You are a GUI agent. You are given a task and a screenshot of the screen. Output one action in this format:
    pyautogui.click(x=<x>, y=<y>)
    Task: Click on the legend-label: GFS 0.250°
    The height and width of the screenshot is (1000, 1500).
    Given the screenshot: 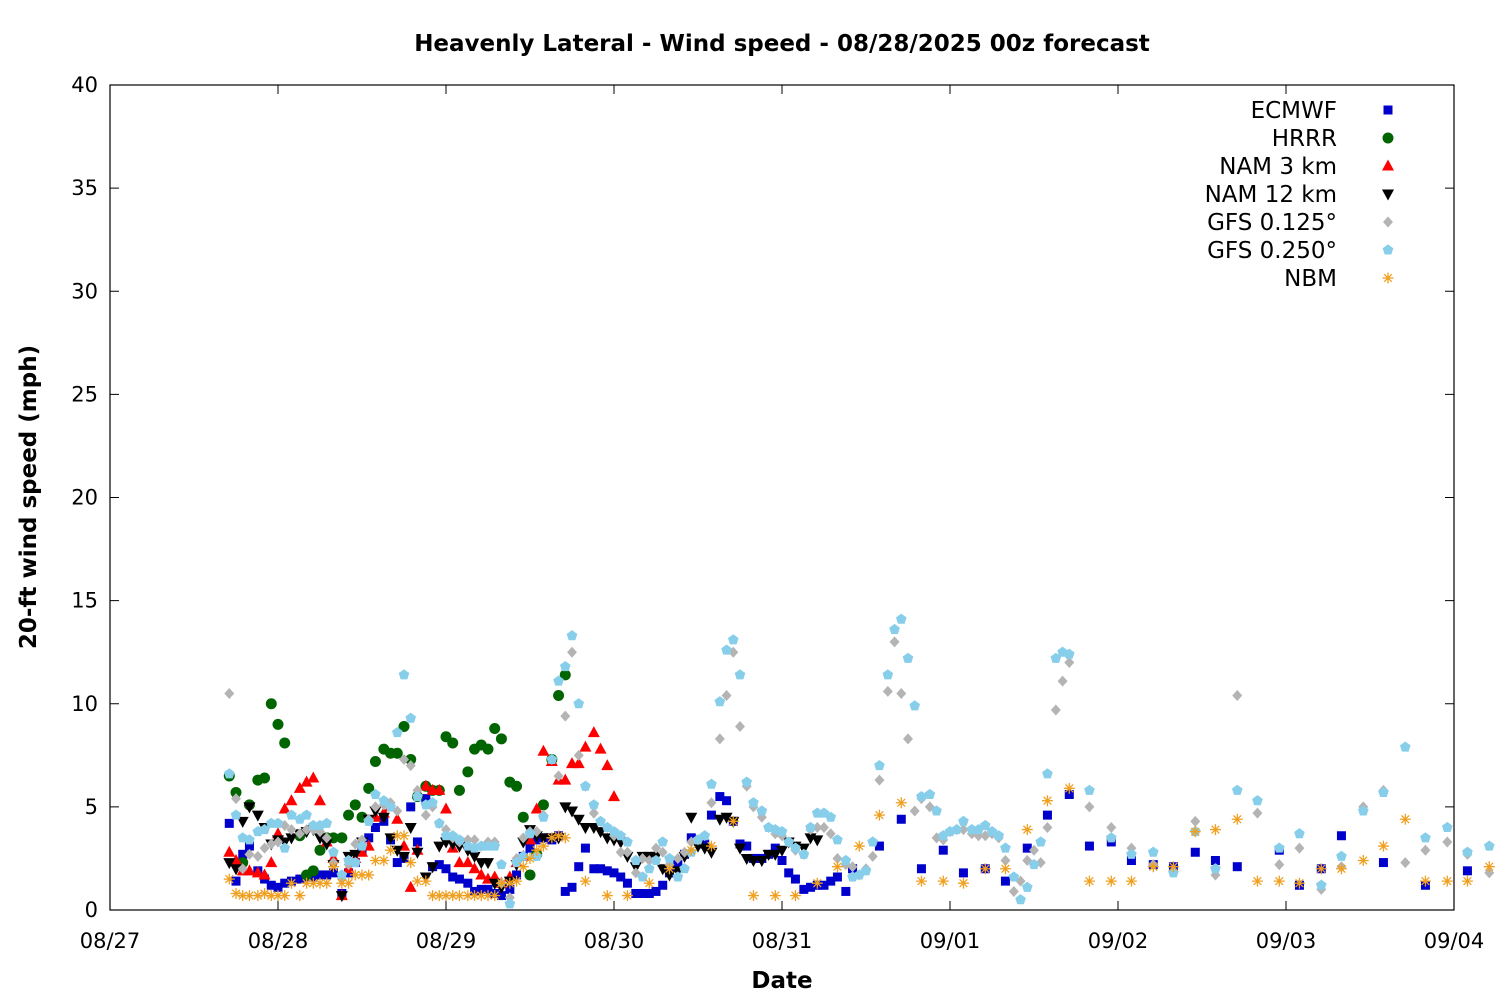 What is the action you would take?
    pyautogui.click(x=1272, y=251)
    